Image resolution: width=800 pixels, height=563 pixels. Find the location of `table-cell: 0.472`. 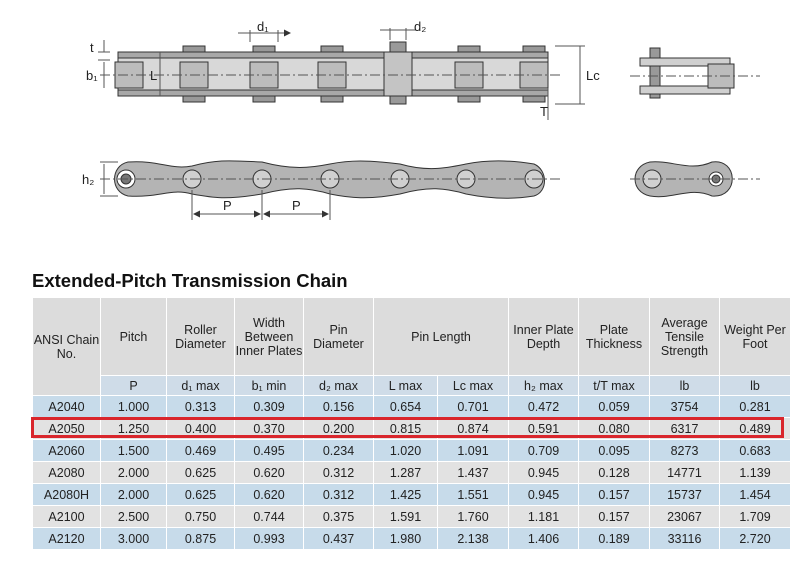

table-cell: 0.472 is located at coordinates (543, 406).